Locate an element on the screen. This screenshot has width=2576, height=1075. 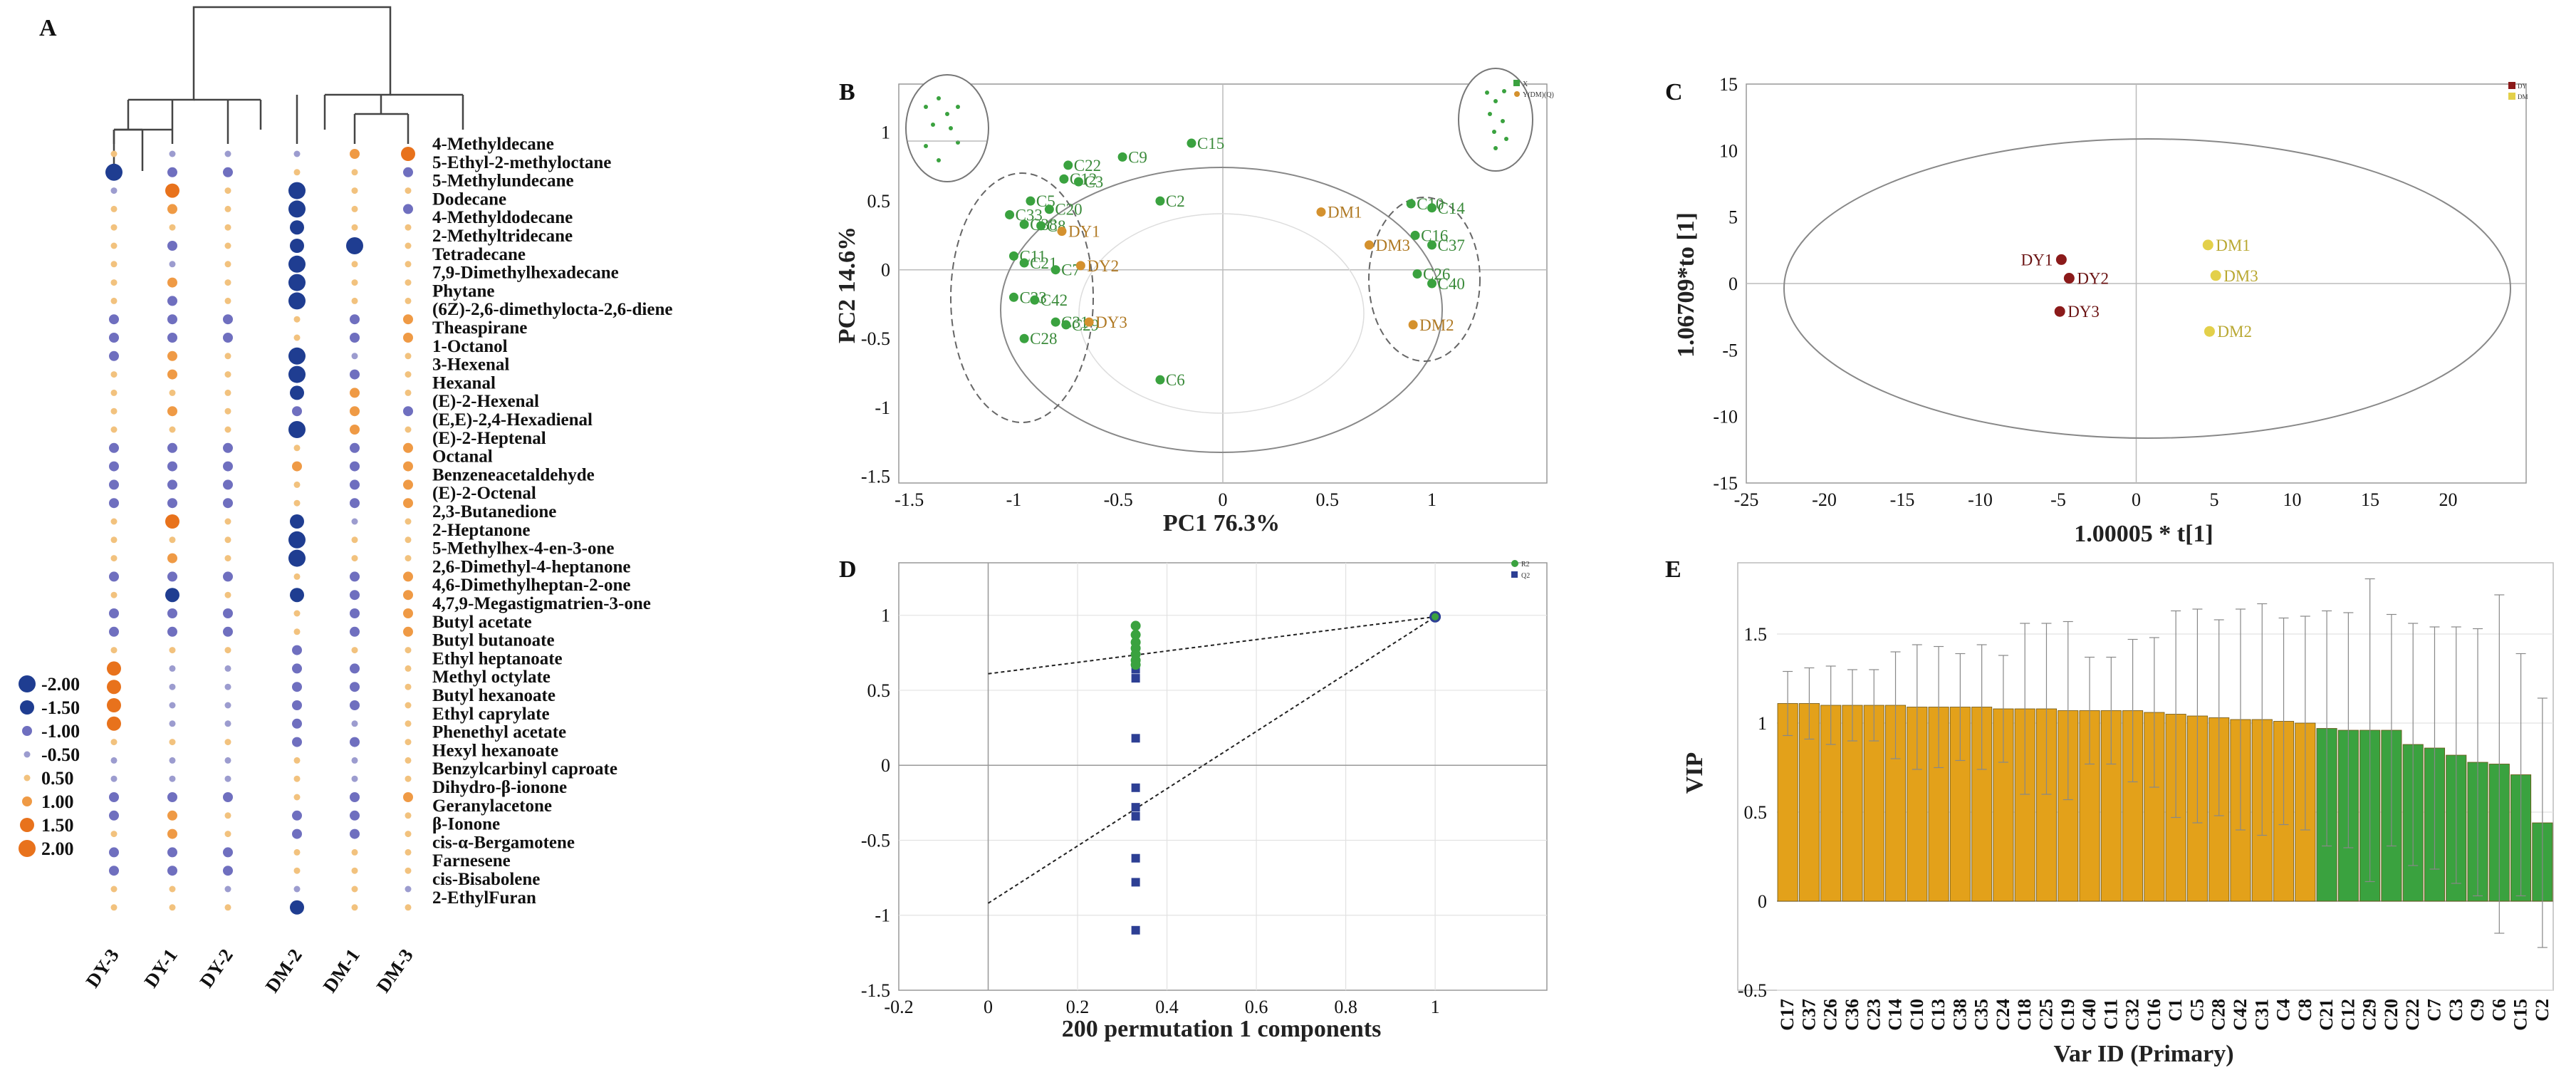
scores-points: DY1 DY2 DY3 DM1 DM3 DM2 is located at coordinates (2139, 289).